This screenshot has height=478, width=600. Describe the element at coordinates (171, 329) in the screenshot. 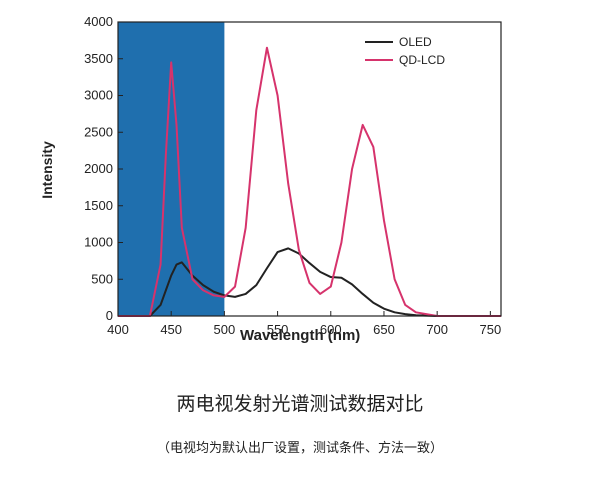

I see `x-tick-label: 450` at that location.